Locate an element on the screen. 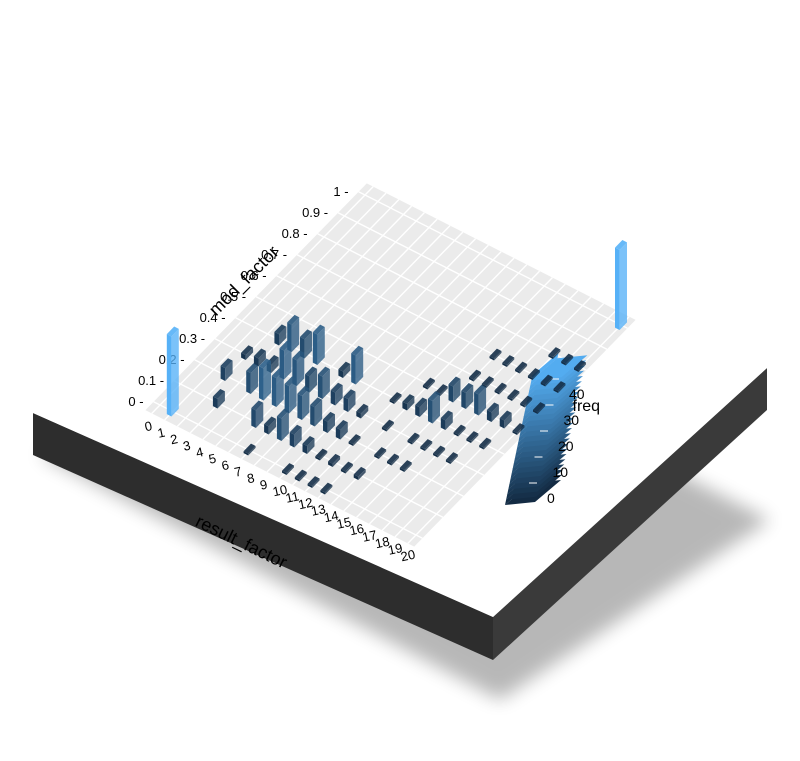  bar-x14-y0.4 is located at coordinates (421, 407).